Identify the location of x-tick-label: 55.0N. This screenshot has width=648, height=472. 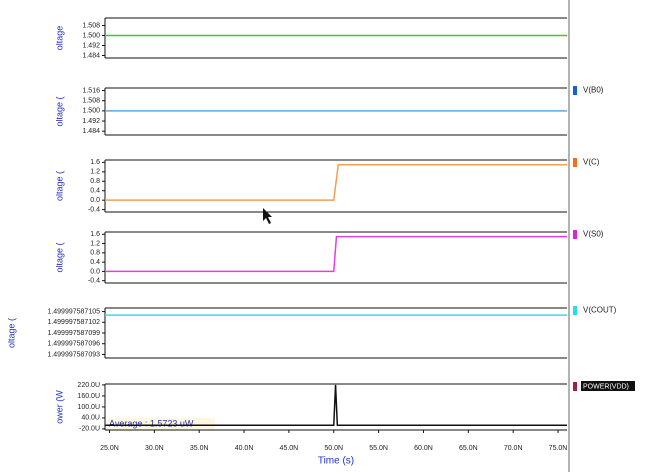
(378, 448).